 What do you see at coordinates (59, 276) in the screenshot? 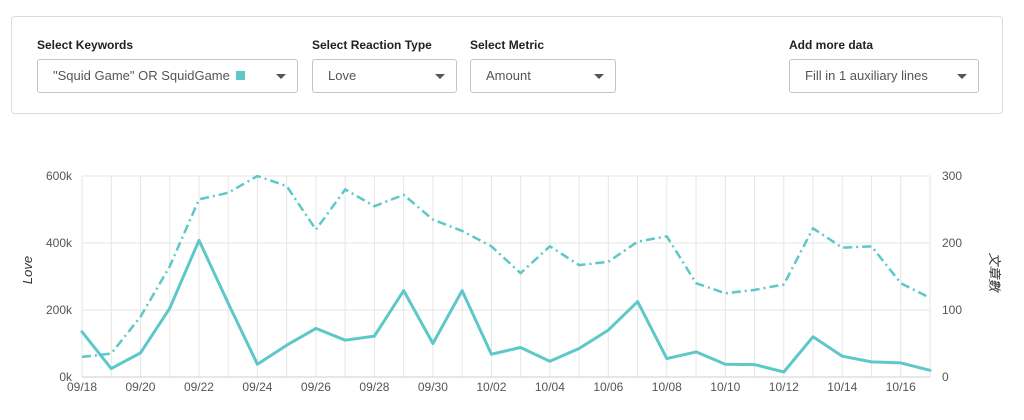
I see `left-axis: 0k 200k 400k 600k` at bounding box center [59, 276].